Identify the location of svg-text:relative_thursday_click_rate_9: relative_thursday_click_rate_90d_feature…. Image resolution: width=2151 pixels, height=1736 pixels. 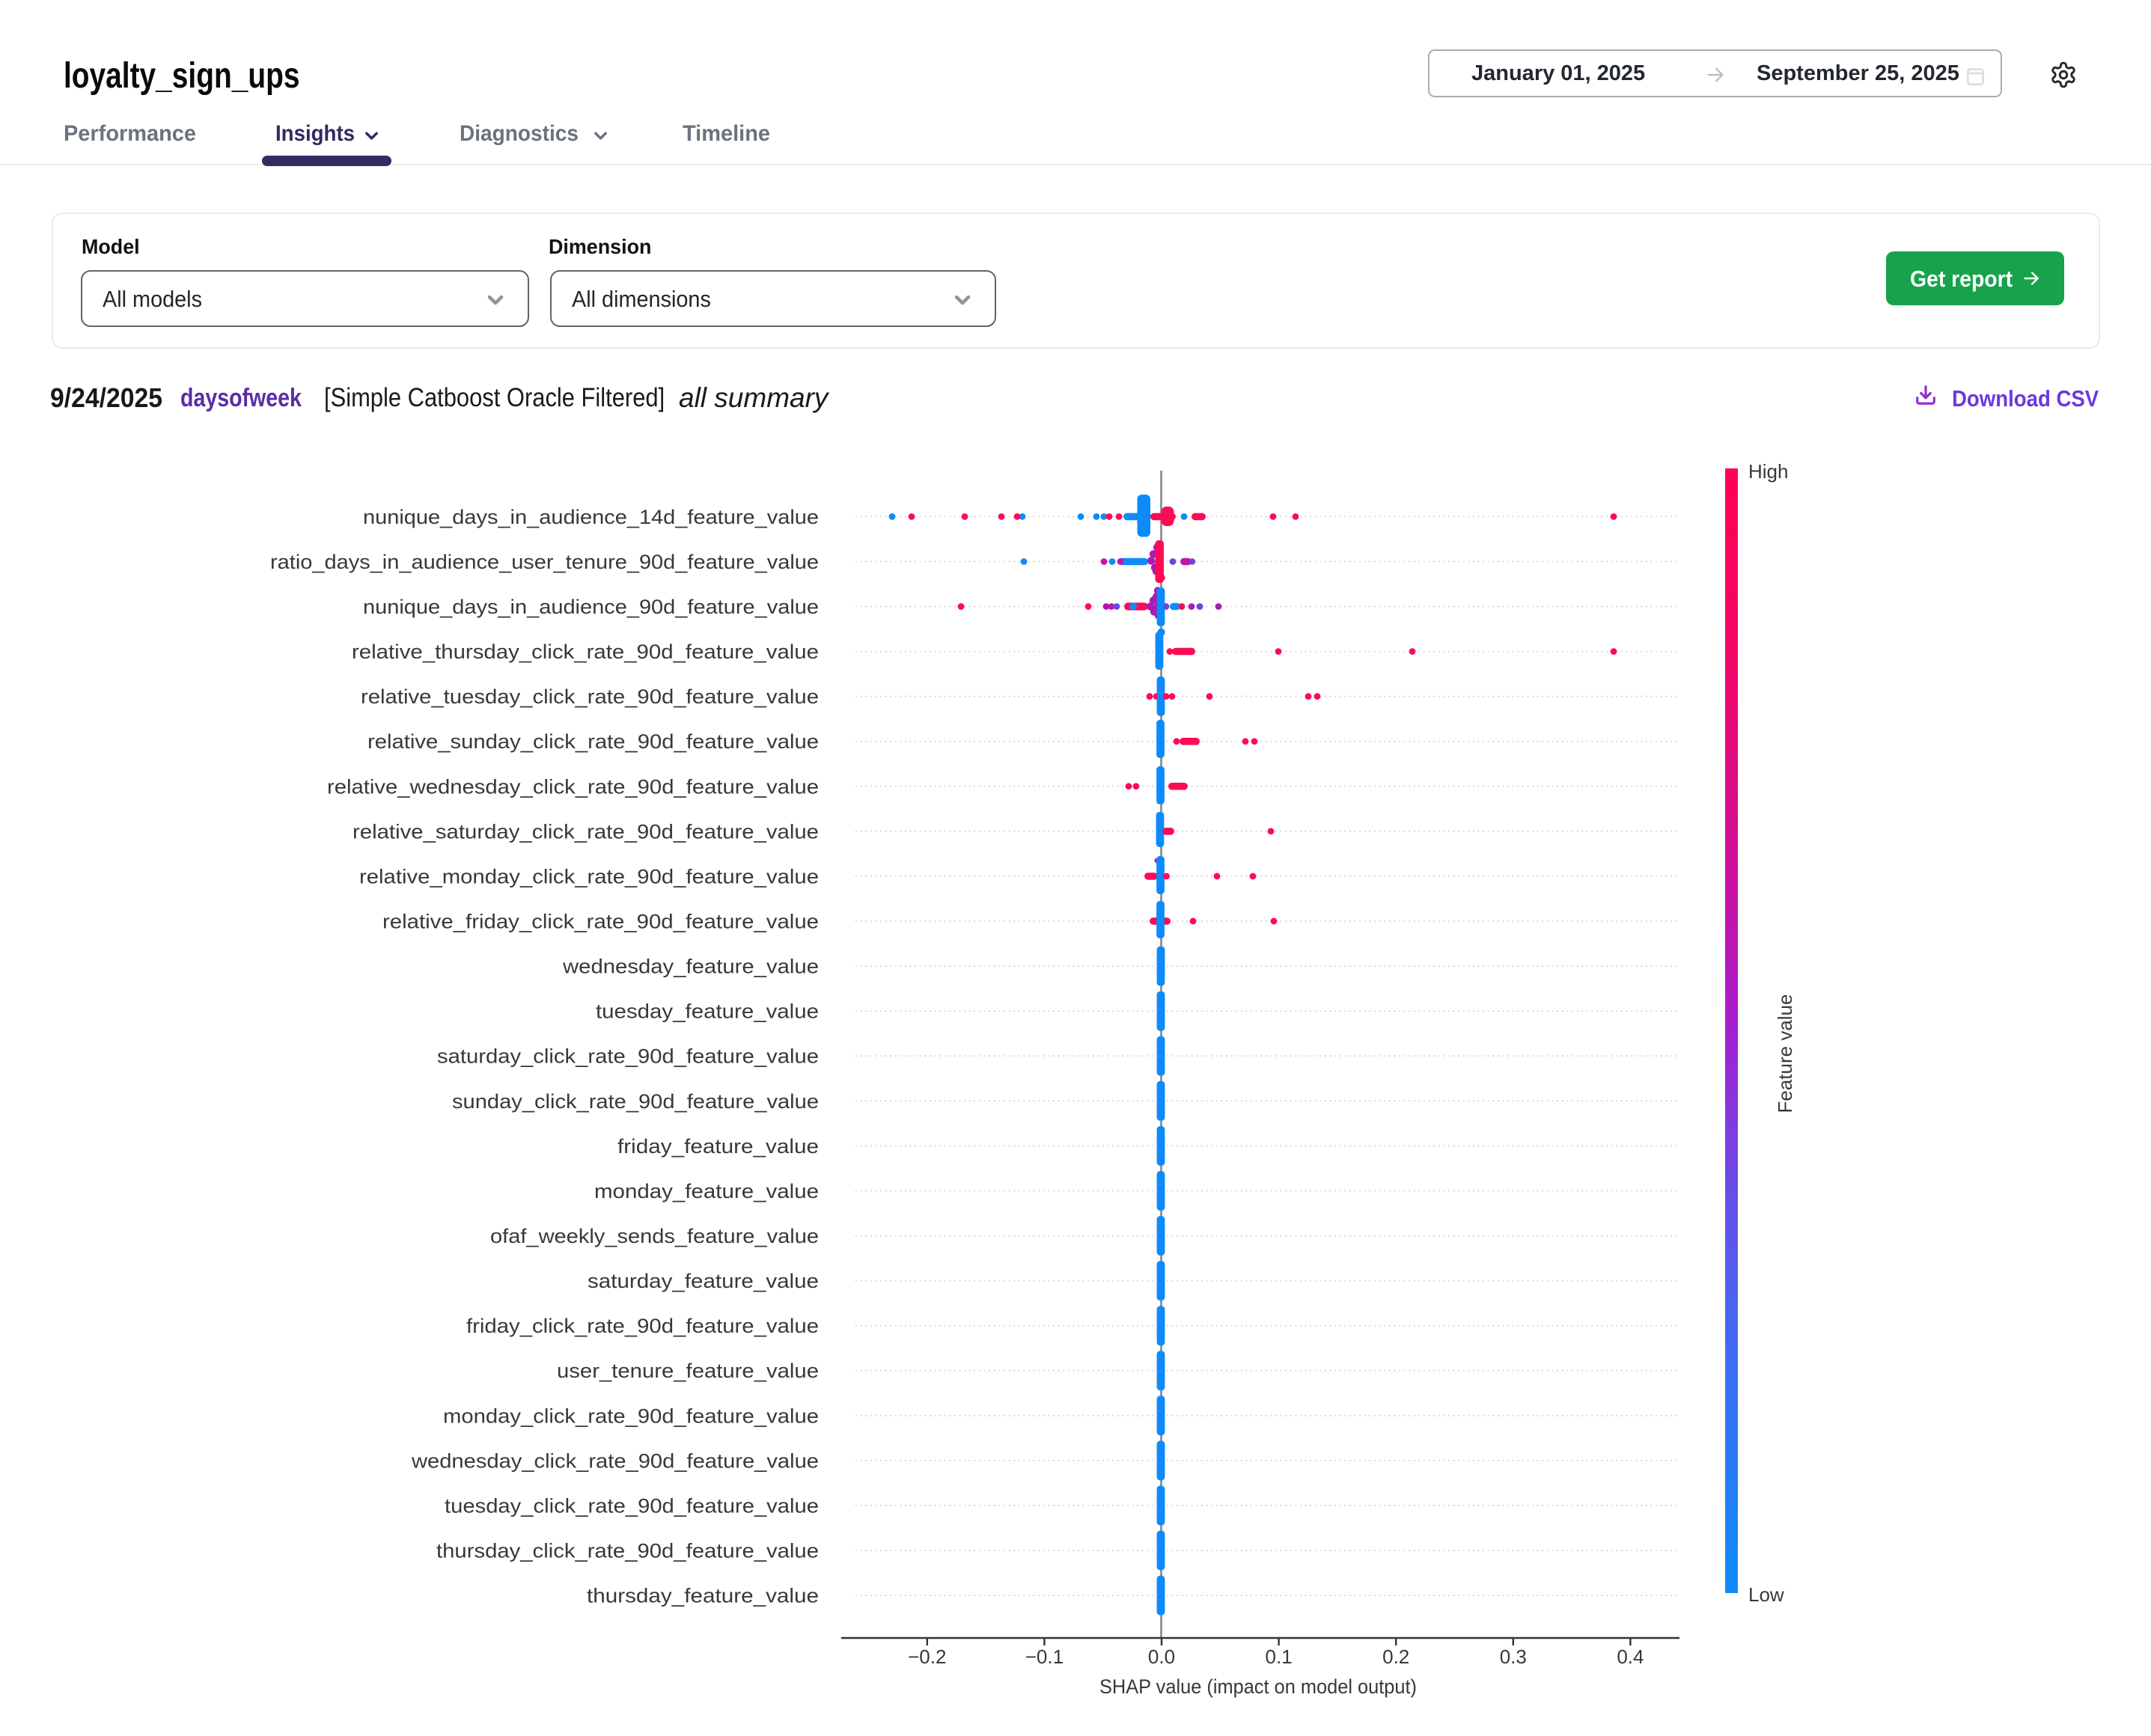
(585, 652).